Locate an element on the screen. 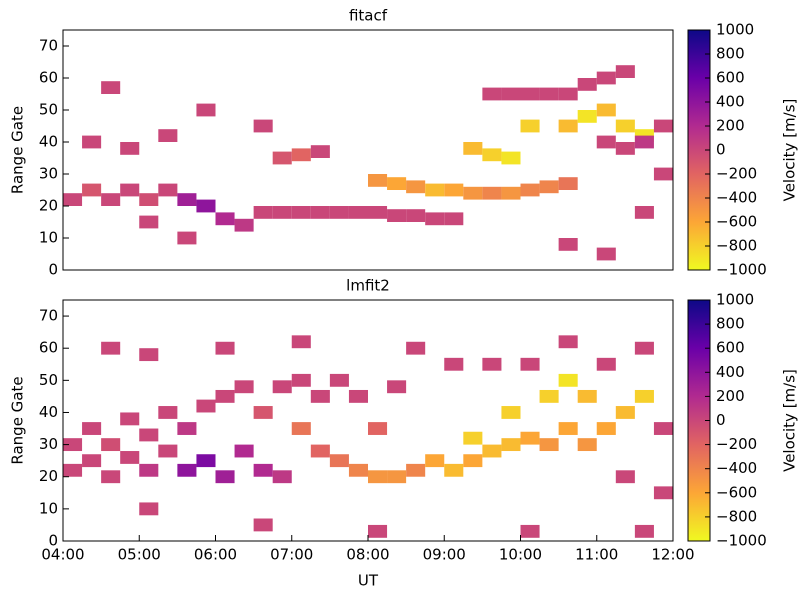 The image size is (804, 593). y-tick-label: 10 is located at coordinates (48, 238).